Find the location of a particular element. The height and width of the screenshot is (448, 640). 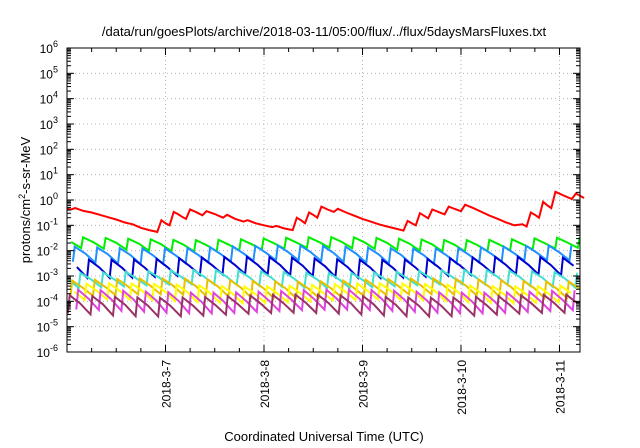

y-tick-label: 10⁻⁵ is located at coordinates (47, 326).